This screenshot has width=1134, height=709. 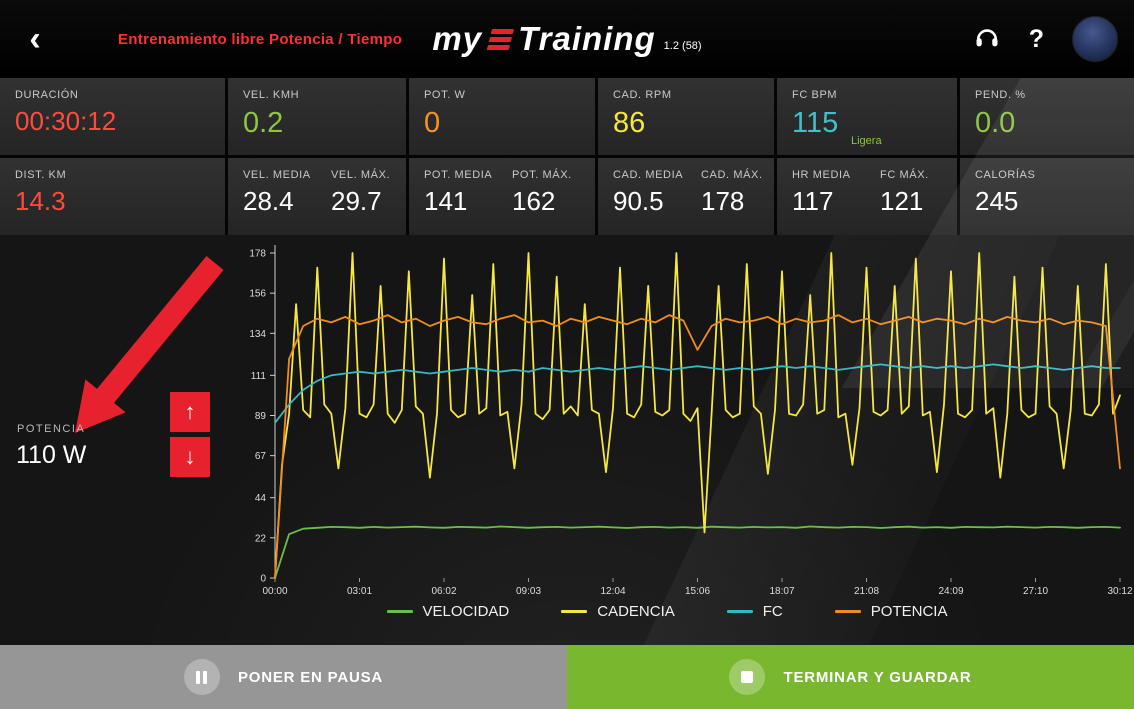 I want to click on legend-item-fc: FC, so click(x=754, y=611).